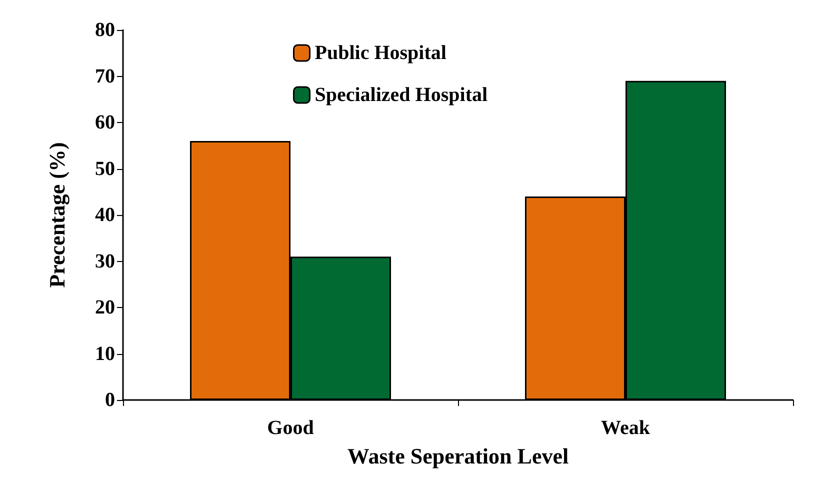  What do you see at coordinates (105, 215) in the screenshot?
I see `y-tick-label: 40` at bounding box center [105, 215].